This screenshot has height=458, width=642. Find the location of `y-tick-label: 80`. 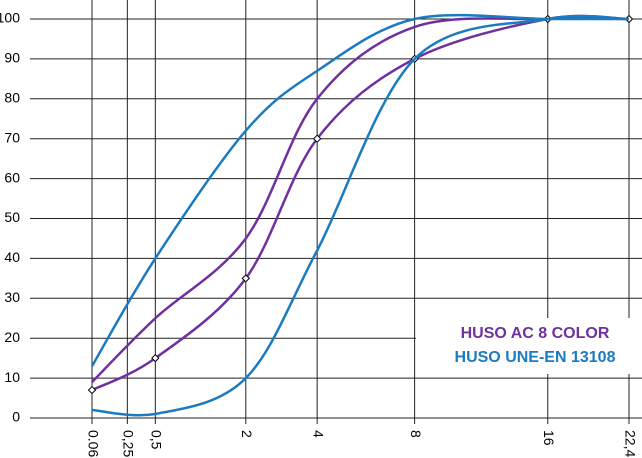

y-tick-label: 80 is located at coordinates (12, 98).